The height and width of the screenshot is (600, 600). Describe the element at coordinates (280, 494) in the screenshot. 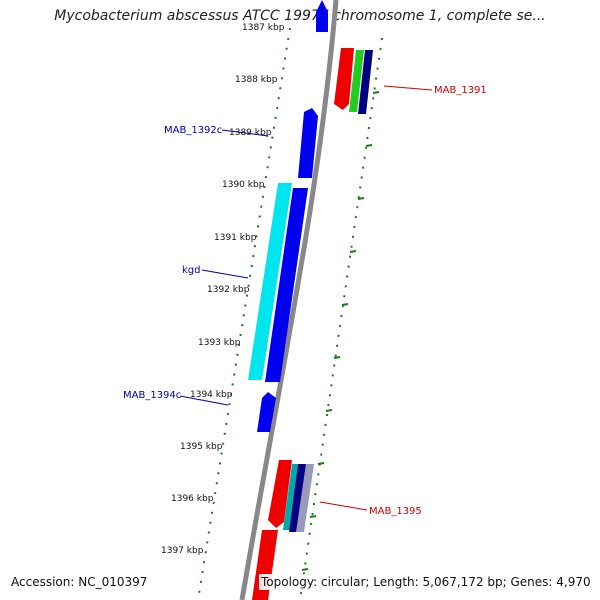

I see `gene-mab-1395-red` at that location.